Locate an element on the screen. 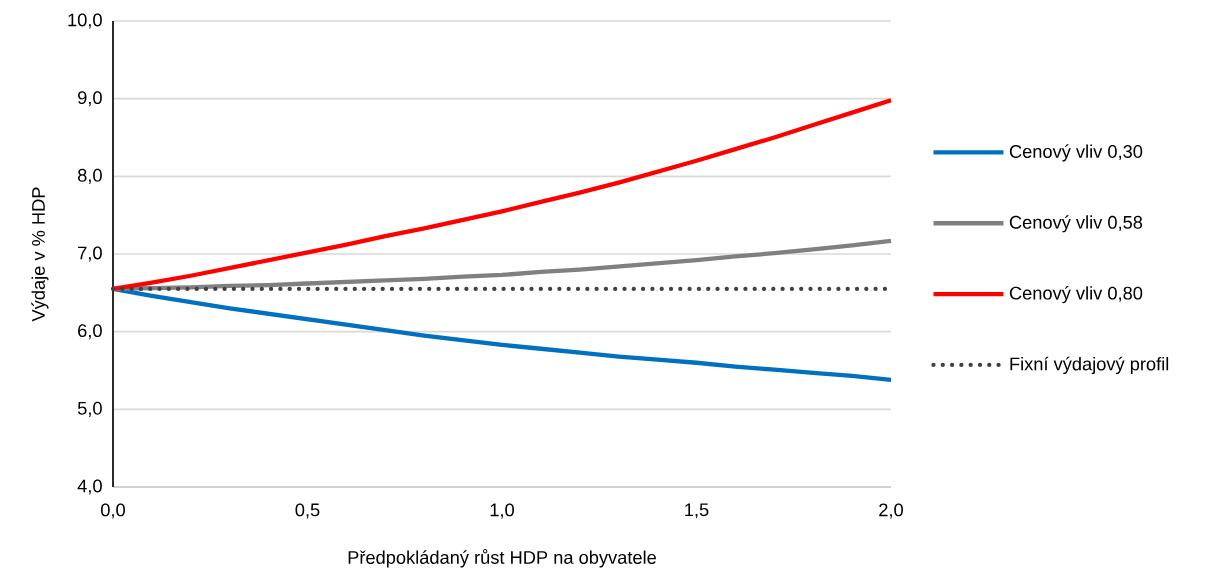 Image resolution: width=1223 pixels, height=576 pixels. y-tick-label: 6,0 is located at coordinates (90, 332).